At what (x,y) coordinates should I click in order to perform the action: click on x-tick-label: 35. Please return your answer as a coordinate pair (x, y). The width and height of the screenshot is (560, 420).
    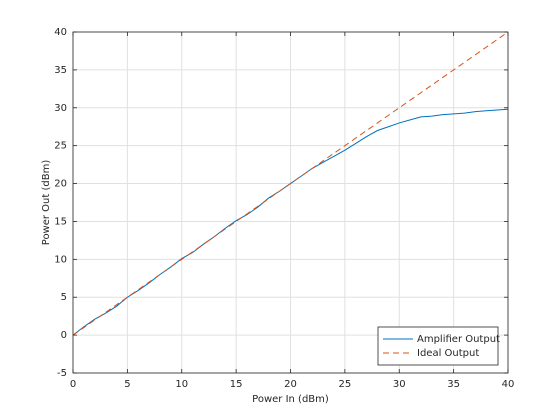
    Looking at the image, I should click on (453, 384).